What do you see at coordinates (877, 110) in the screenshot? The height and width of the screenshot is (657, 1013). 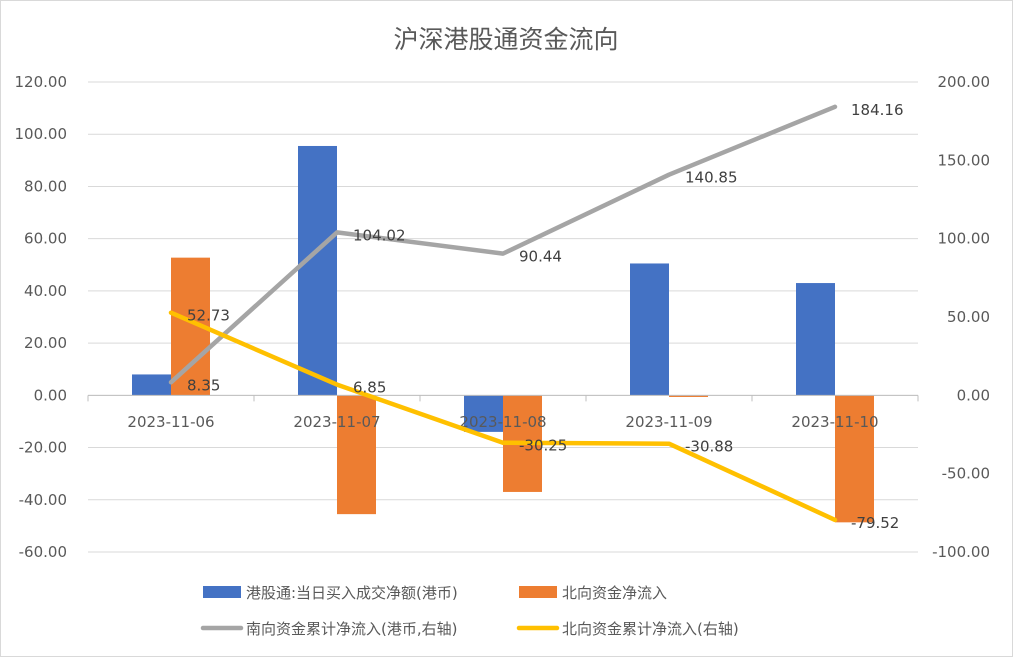 I see `data-label: 184.16` at bounding box center [877, 110].